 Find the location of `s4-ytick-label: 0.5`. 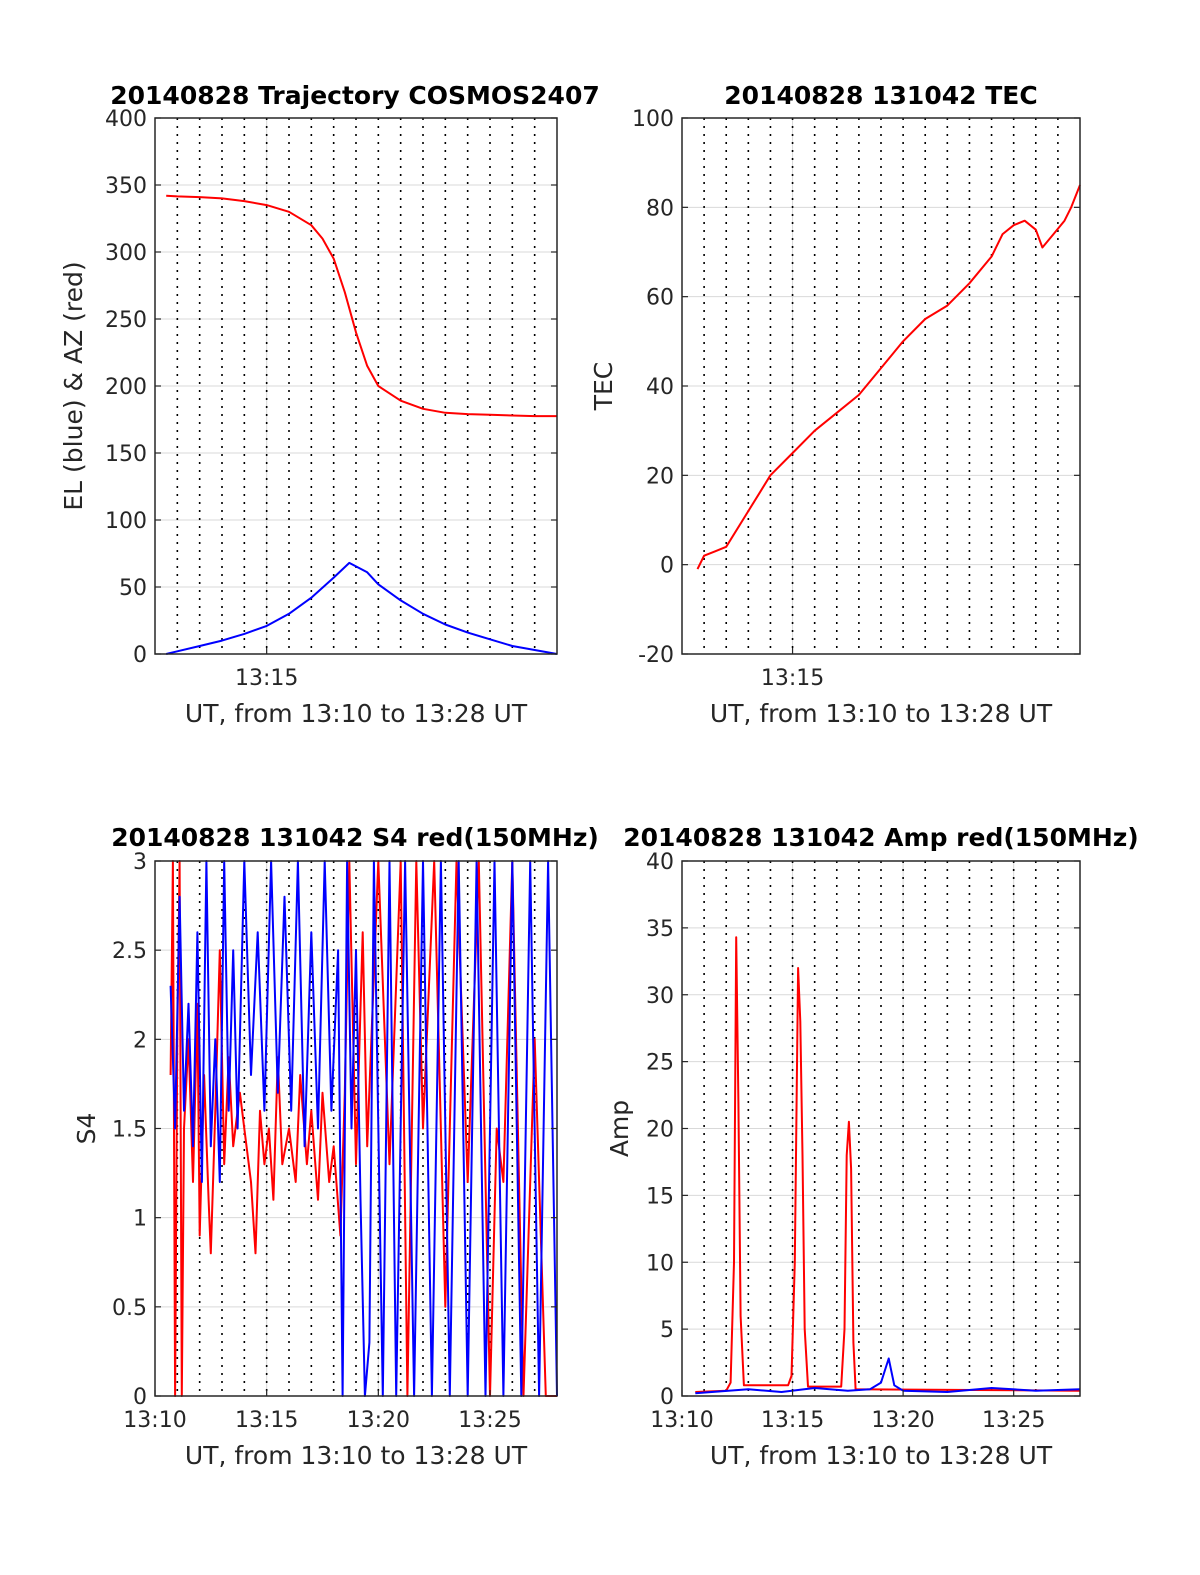

s4-ytick-label: 0.5 is located at coordinates (129, 1308).